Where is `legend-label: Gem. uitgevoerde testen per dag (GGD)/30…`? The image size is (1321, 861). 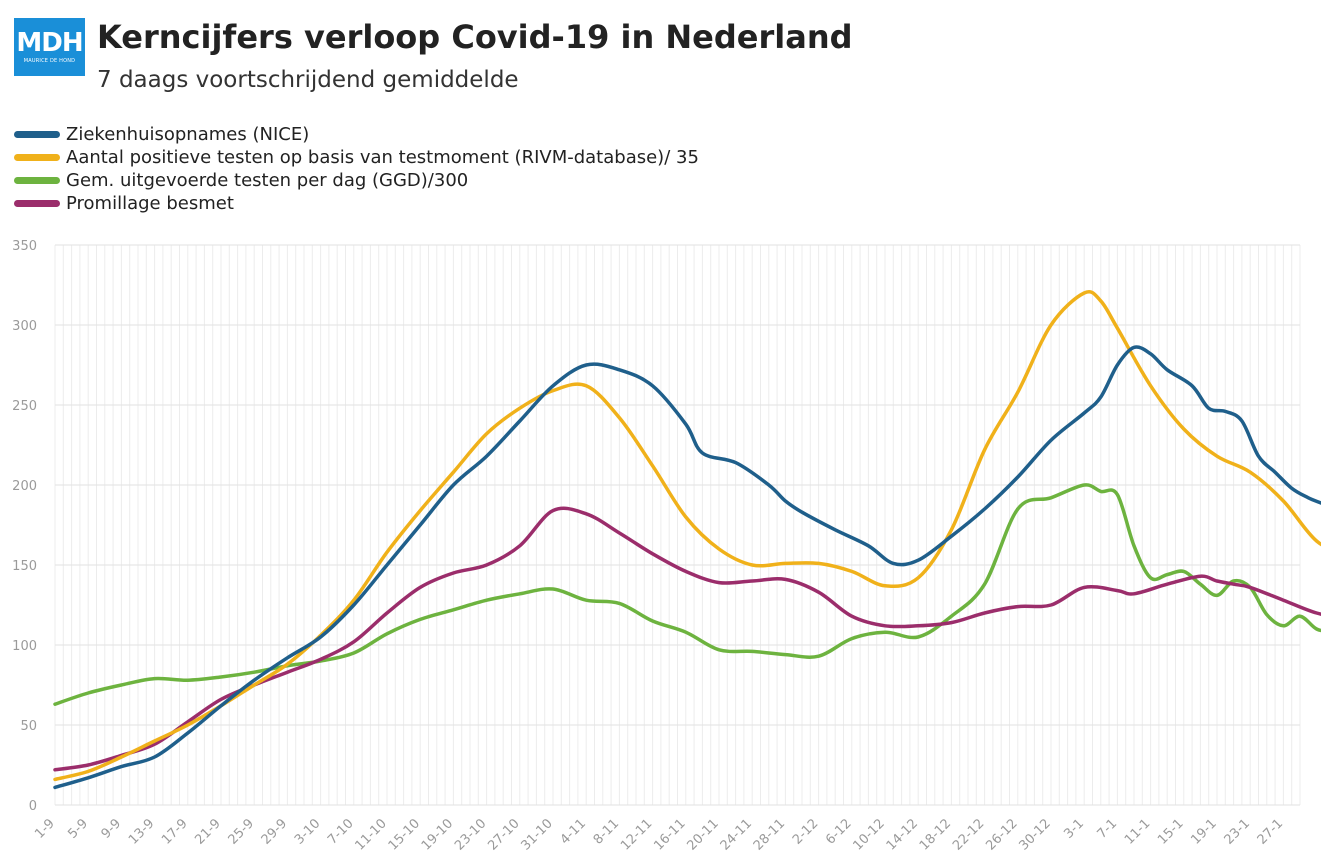
legend-label: Gem. uitgevoerde testen per dag (GGD)/30… is located at coordinates (267, 180).